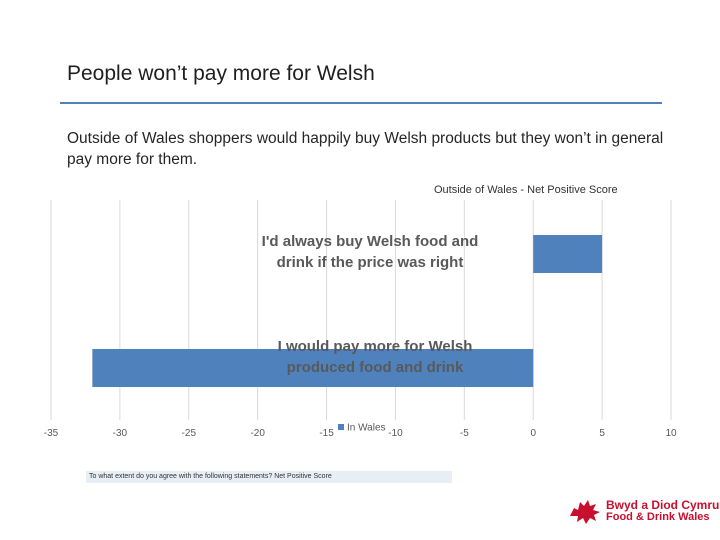  I want to click on x-tick-label: 5, so click(602, 433).